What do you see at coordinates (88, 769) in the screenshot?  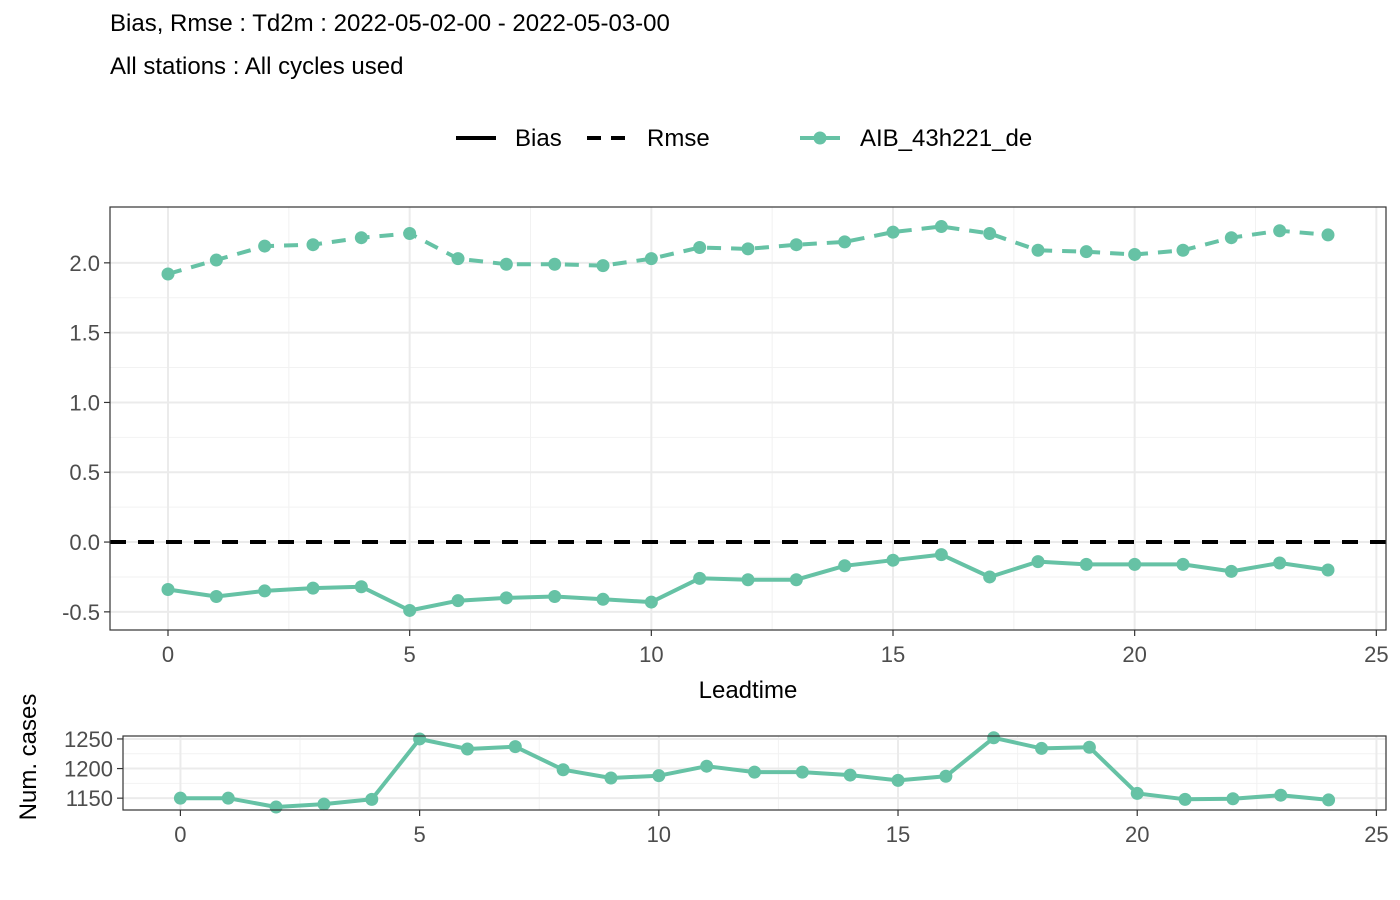 I see `cases-y-tick-label: 1200` at bounding box center [88, 769].